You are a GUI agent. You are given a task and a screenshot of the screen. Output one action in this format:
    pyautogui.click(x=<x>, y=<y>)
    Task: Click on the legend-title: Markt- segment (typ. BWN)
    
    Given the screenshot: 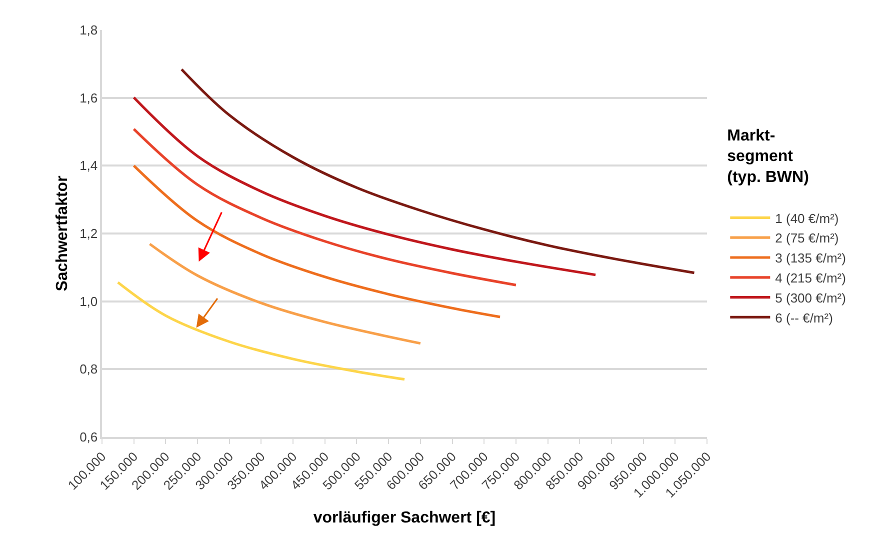 What is the action you would take?
    pyautogui.click(x=768, y=156)
    